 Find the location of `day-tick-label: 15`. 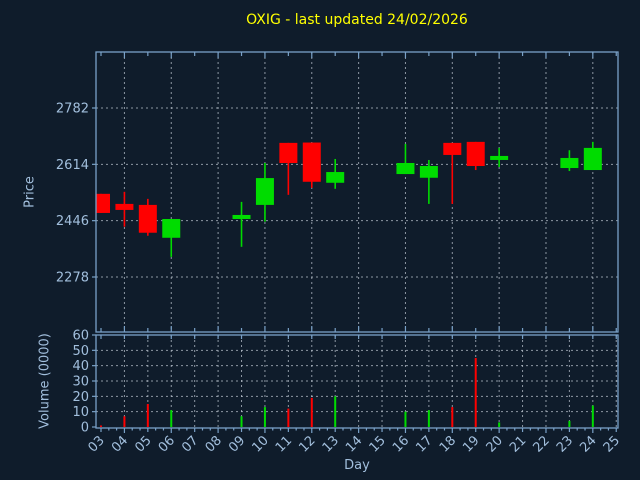

day-tick-label: 15 is located at coordinates (378, 444).